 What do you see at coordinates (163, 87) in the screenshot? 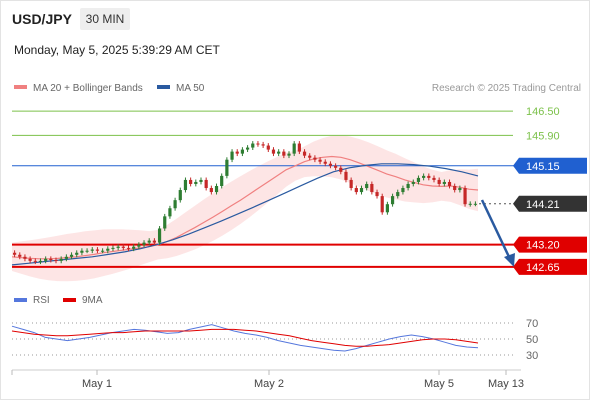
I see `ma50-legend-swatch` at bounding box center [163, 87].